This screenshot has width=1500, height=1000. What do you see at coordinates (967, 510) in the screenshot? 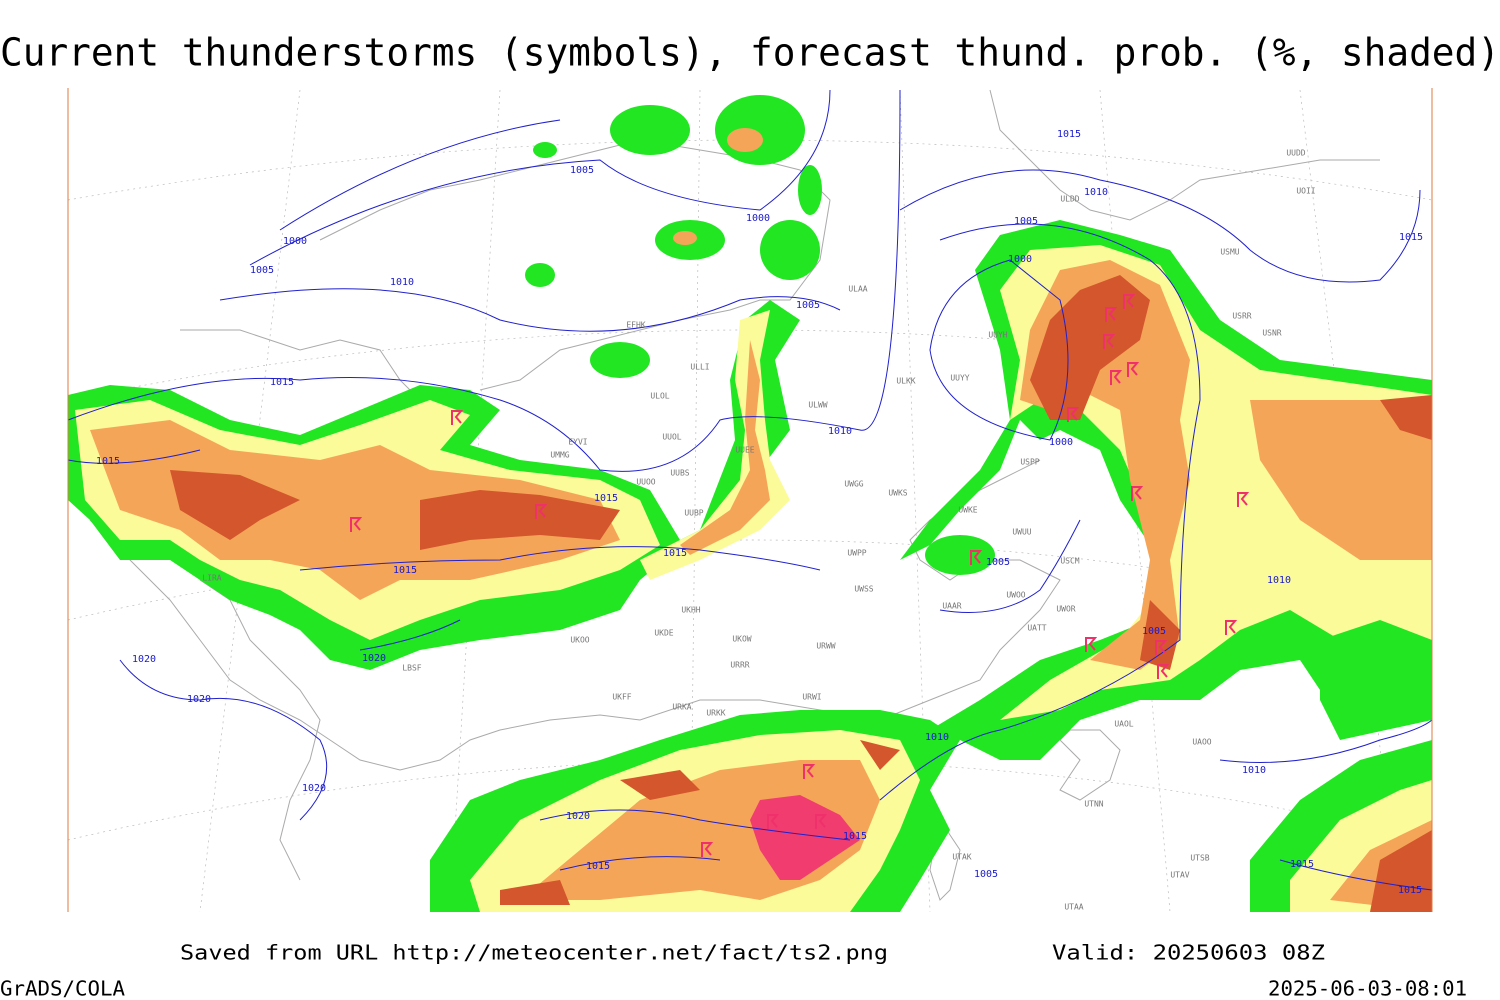
I see `station-label: UWKE` at bounding box center [967, 510].